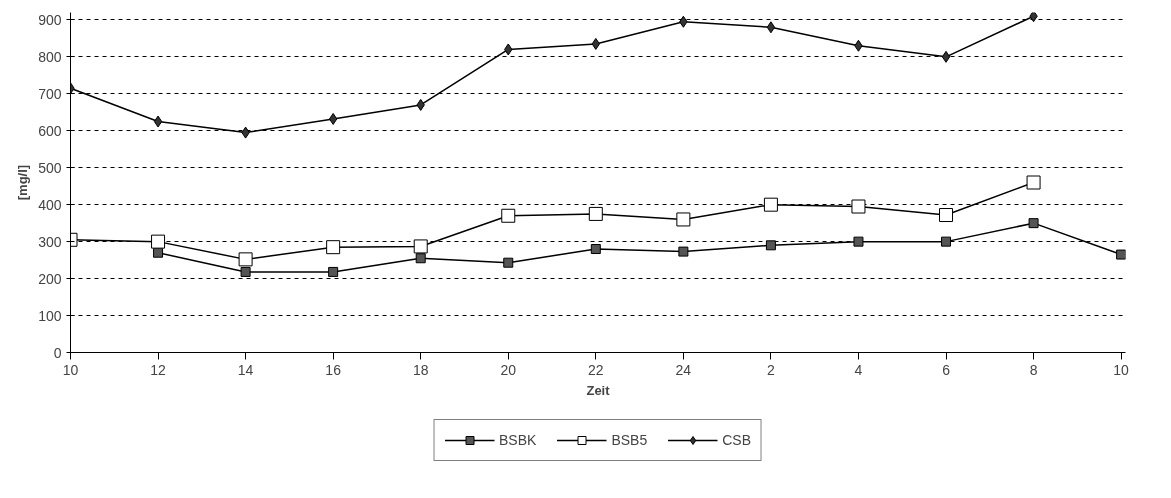 The height and width of the screenshot is (498, 1171). Describe the element at coordinates (736, 440) in the screenshot. I see `legend-label: CSB` at that location.